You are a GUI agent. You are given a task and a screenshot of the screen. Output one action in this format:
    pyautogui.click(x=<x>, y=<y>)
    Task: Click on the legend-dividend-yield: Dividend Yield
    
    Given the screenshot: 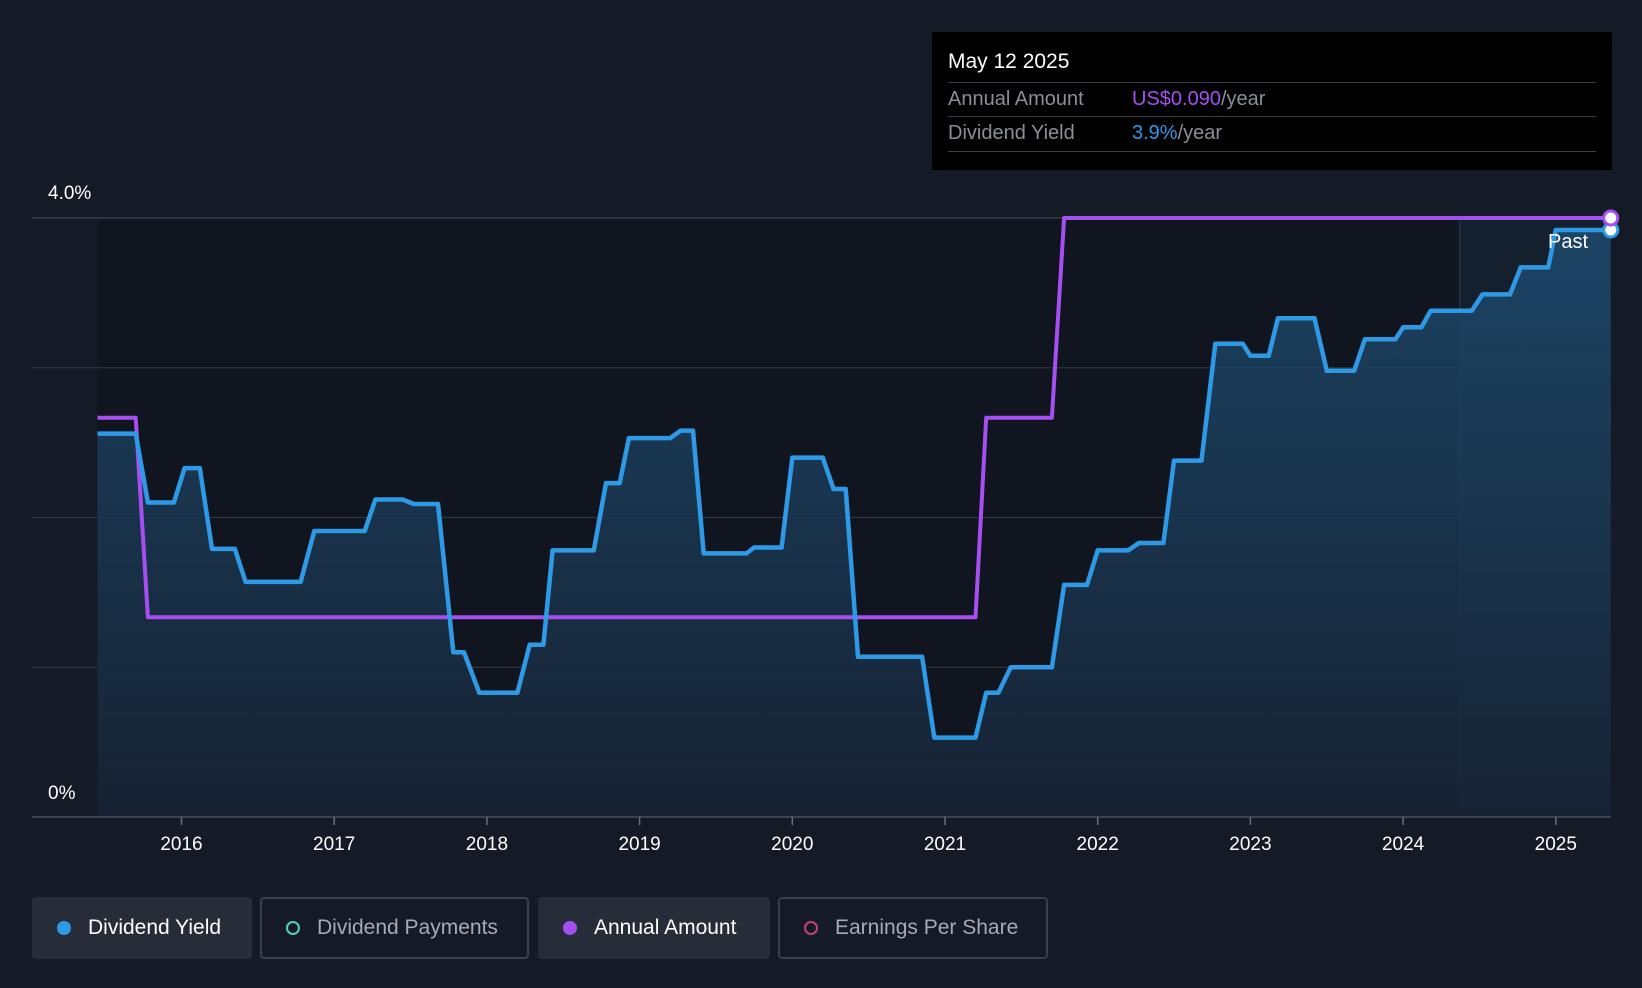 What is the action you would take?
    pyautogui.click(x=142, y=928)
    